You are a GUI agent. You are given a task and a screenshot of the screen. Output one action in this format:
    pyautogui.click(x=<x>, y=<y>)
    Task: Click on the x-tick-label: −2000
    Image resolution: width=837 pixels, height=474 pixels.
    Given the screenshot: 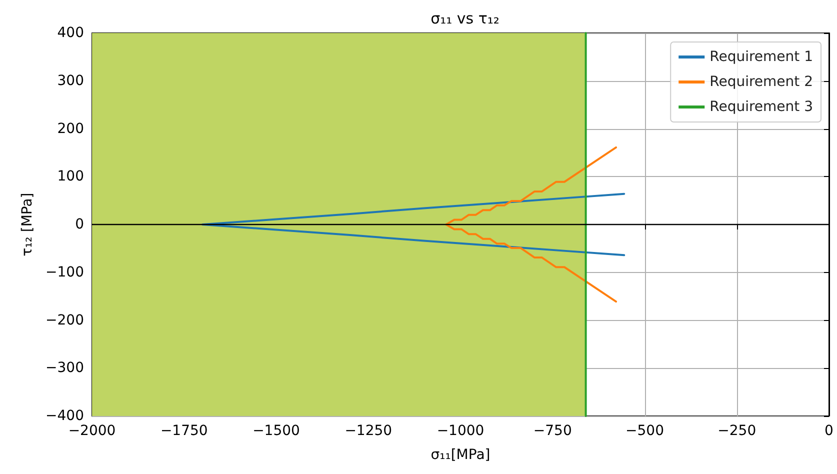 What is the action you would take?
    pyautogui.click(x=92, y=431)
    